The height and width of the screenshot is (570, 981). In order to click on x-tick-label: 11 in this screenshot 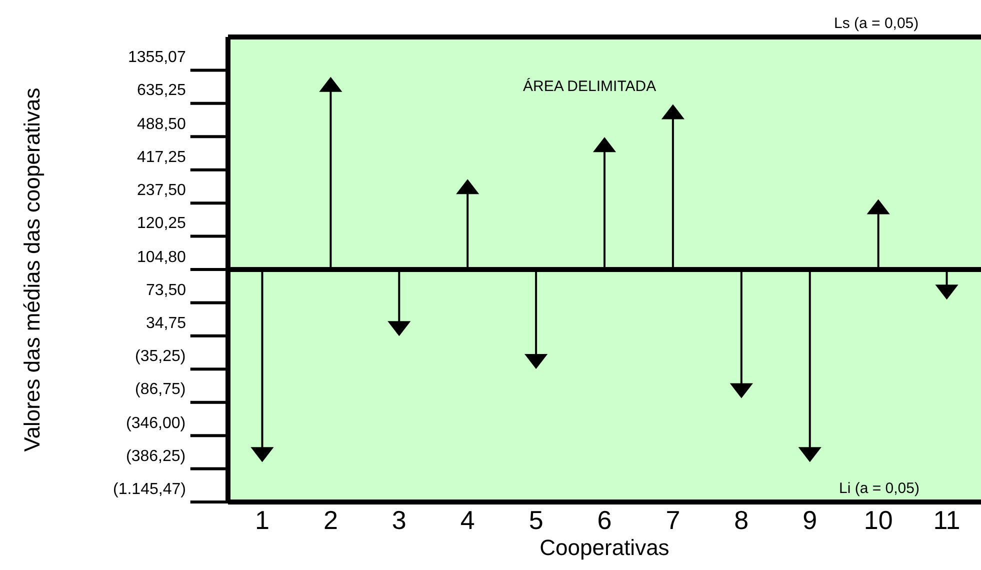, I will do `click(946, 520)`.